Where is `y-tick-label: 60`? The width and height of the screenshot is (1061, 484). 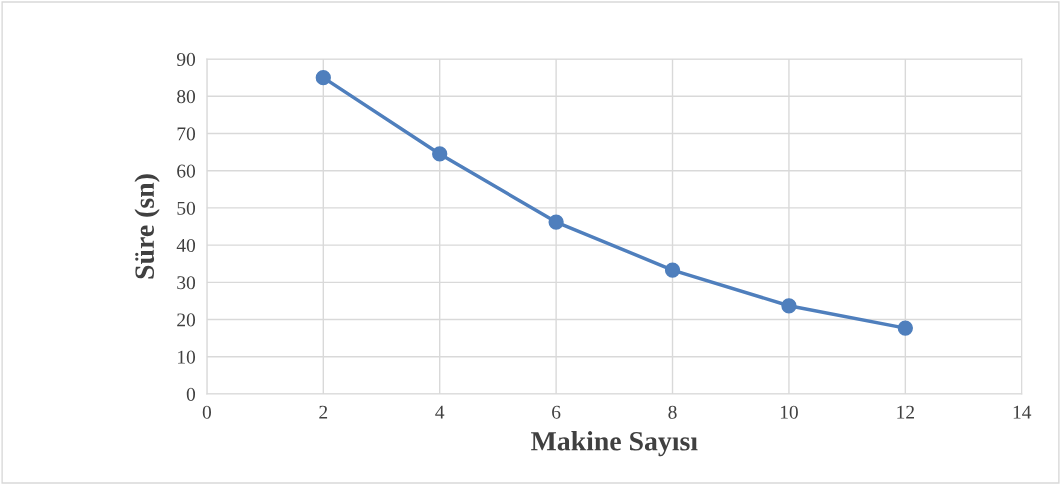 y-tick-label: 60 is located at coordinates (186, 171).